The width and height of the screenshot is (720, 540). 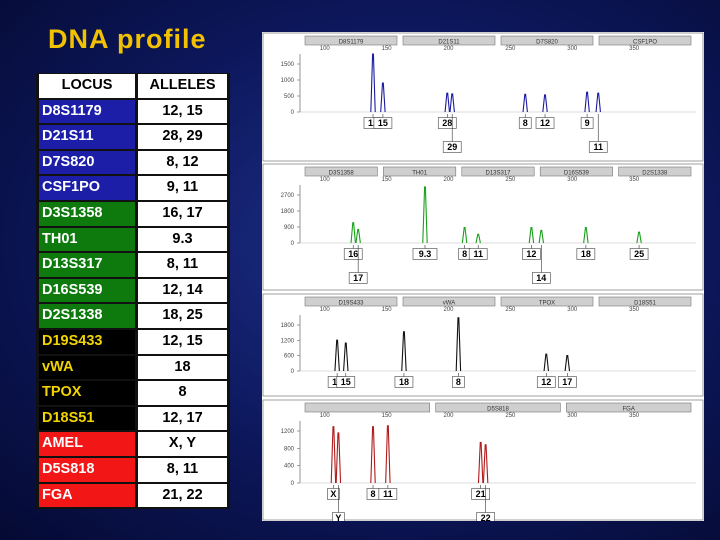 What do you see at coordinates (481, 494) in the screenshot?
I see `allele-label: 21` at bounding box center [481, 494].